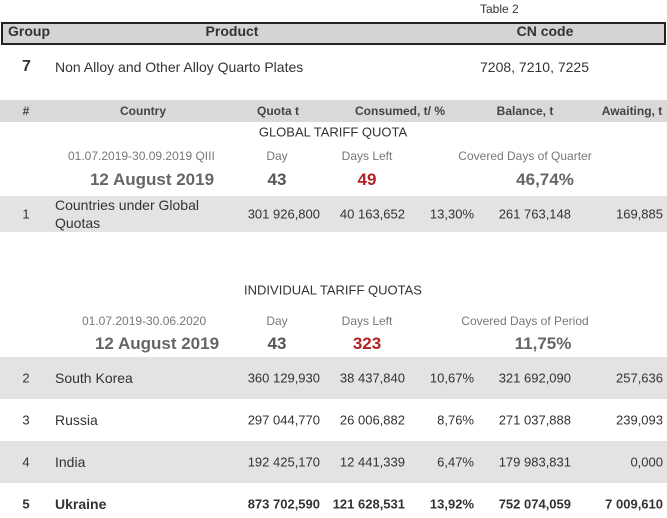  What do you see at coordinates (278, 111) in the screenshot?
I see `column-header: Quota t` at bounding box center [278, 111].